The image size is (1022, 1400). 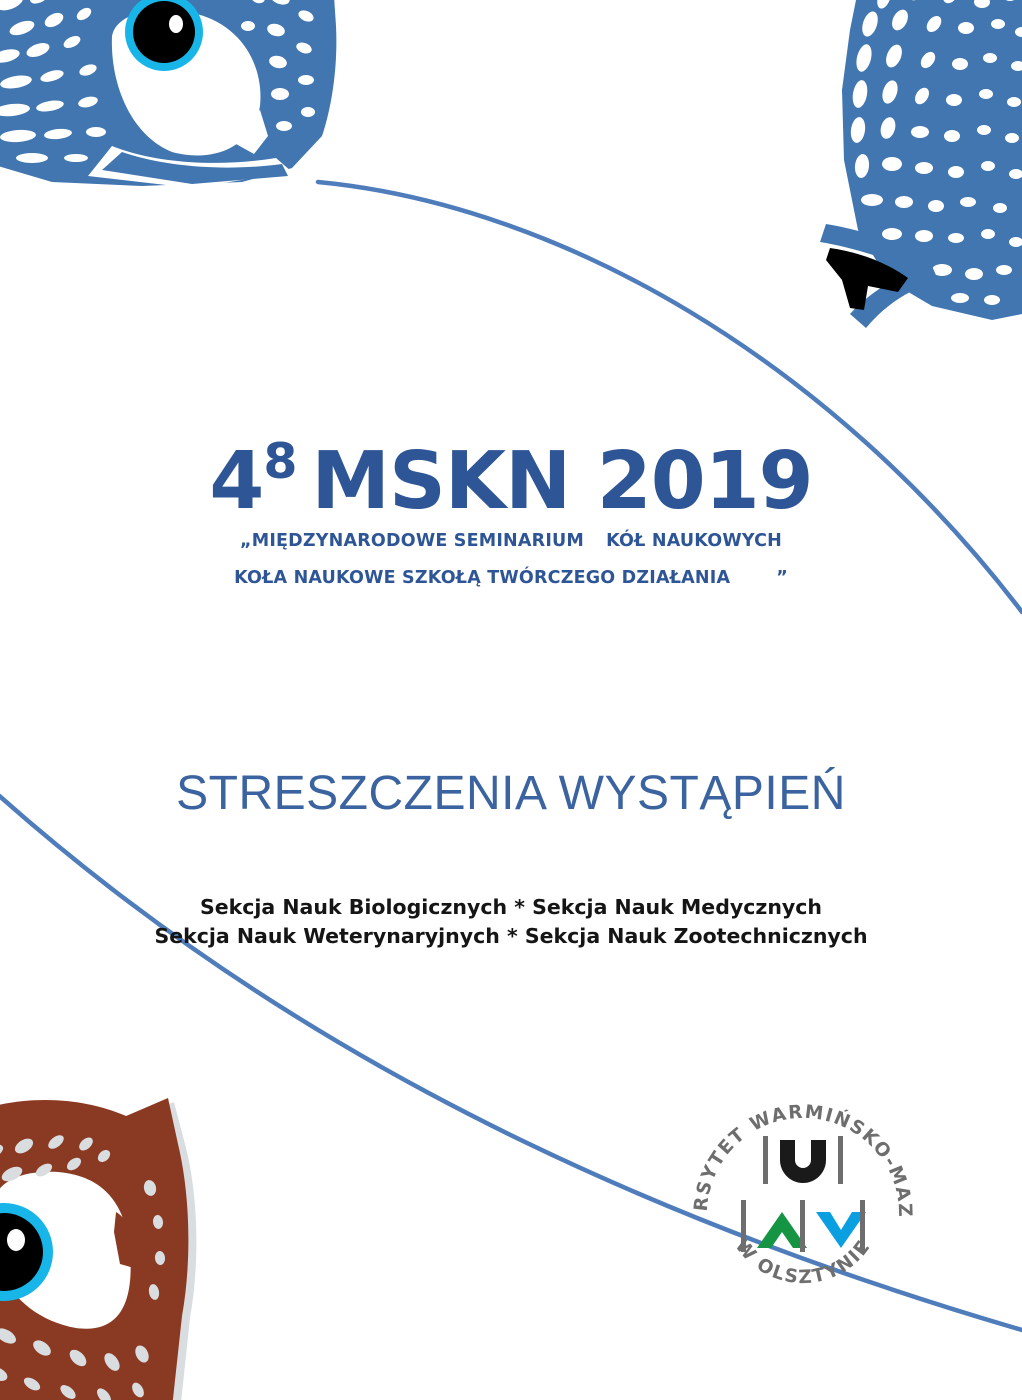 What do you see at coordinates (246, 541) in the screenshot?
I see `open-quote: „` at bounding box center [246, 541].